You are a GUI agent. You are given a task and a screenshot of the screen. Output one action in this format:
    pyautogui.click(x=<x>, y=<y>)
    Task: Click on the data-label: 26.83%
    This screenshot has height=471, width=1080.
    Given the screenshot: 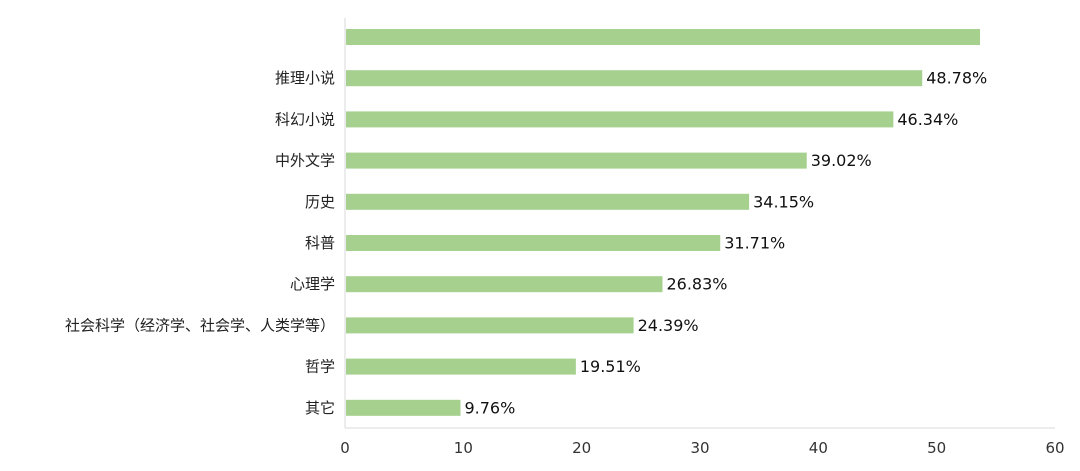 What is the action you would take?
    pyautogui.click(x=696, y=284)
    